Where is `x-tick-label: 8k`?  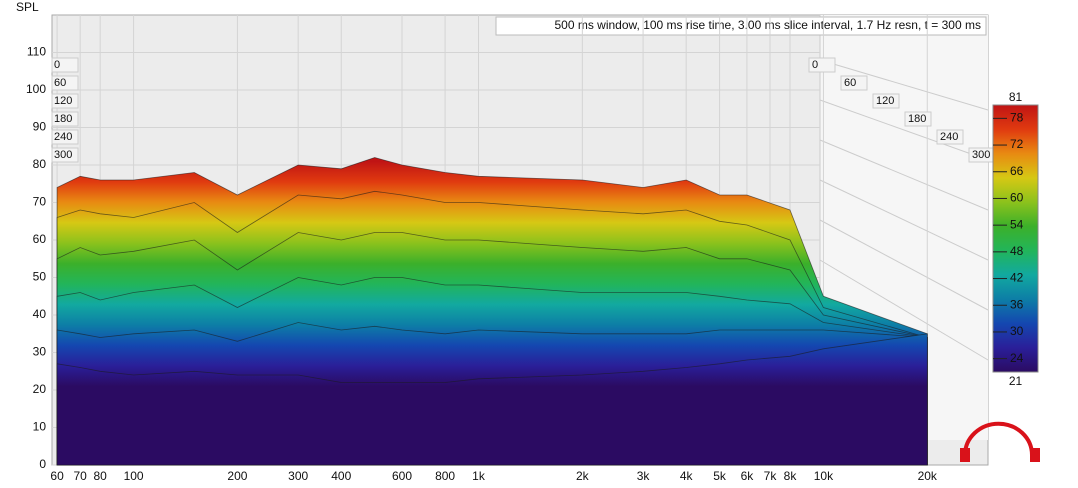 x-tick-label: 8k is located at coordinates (791, 476).